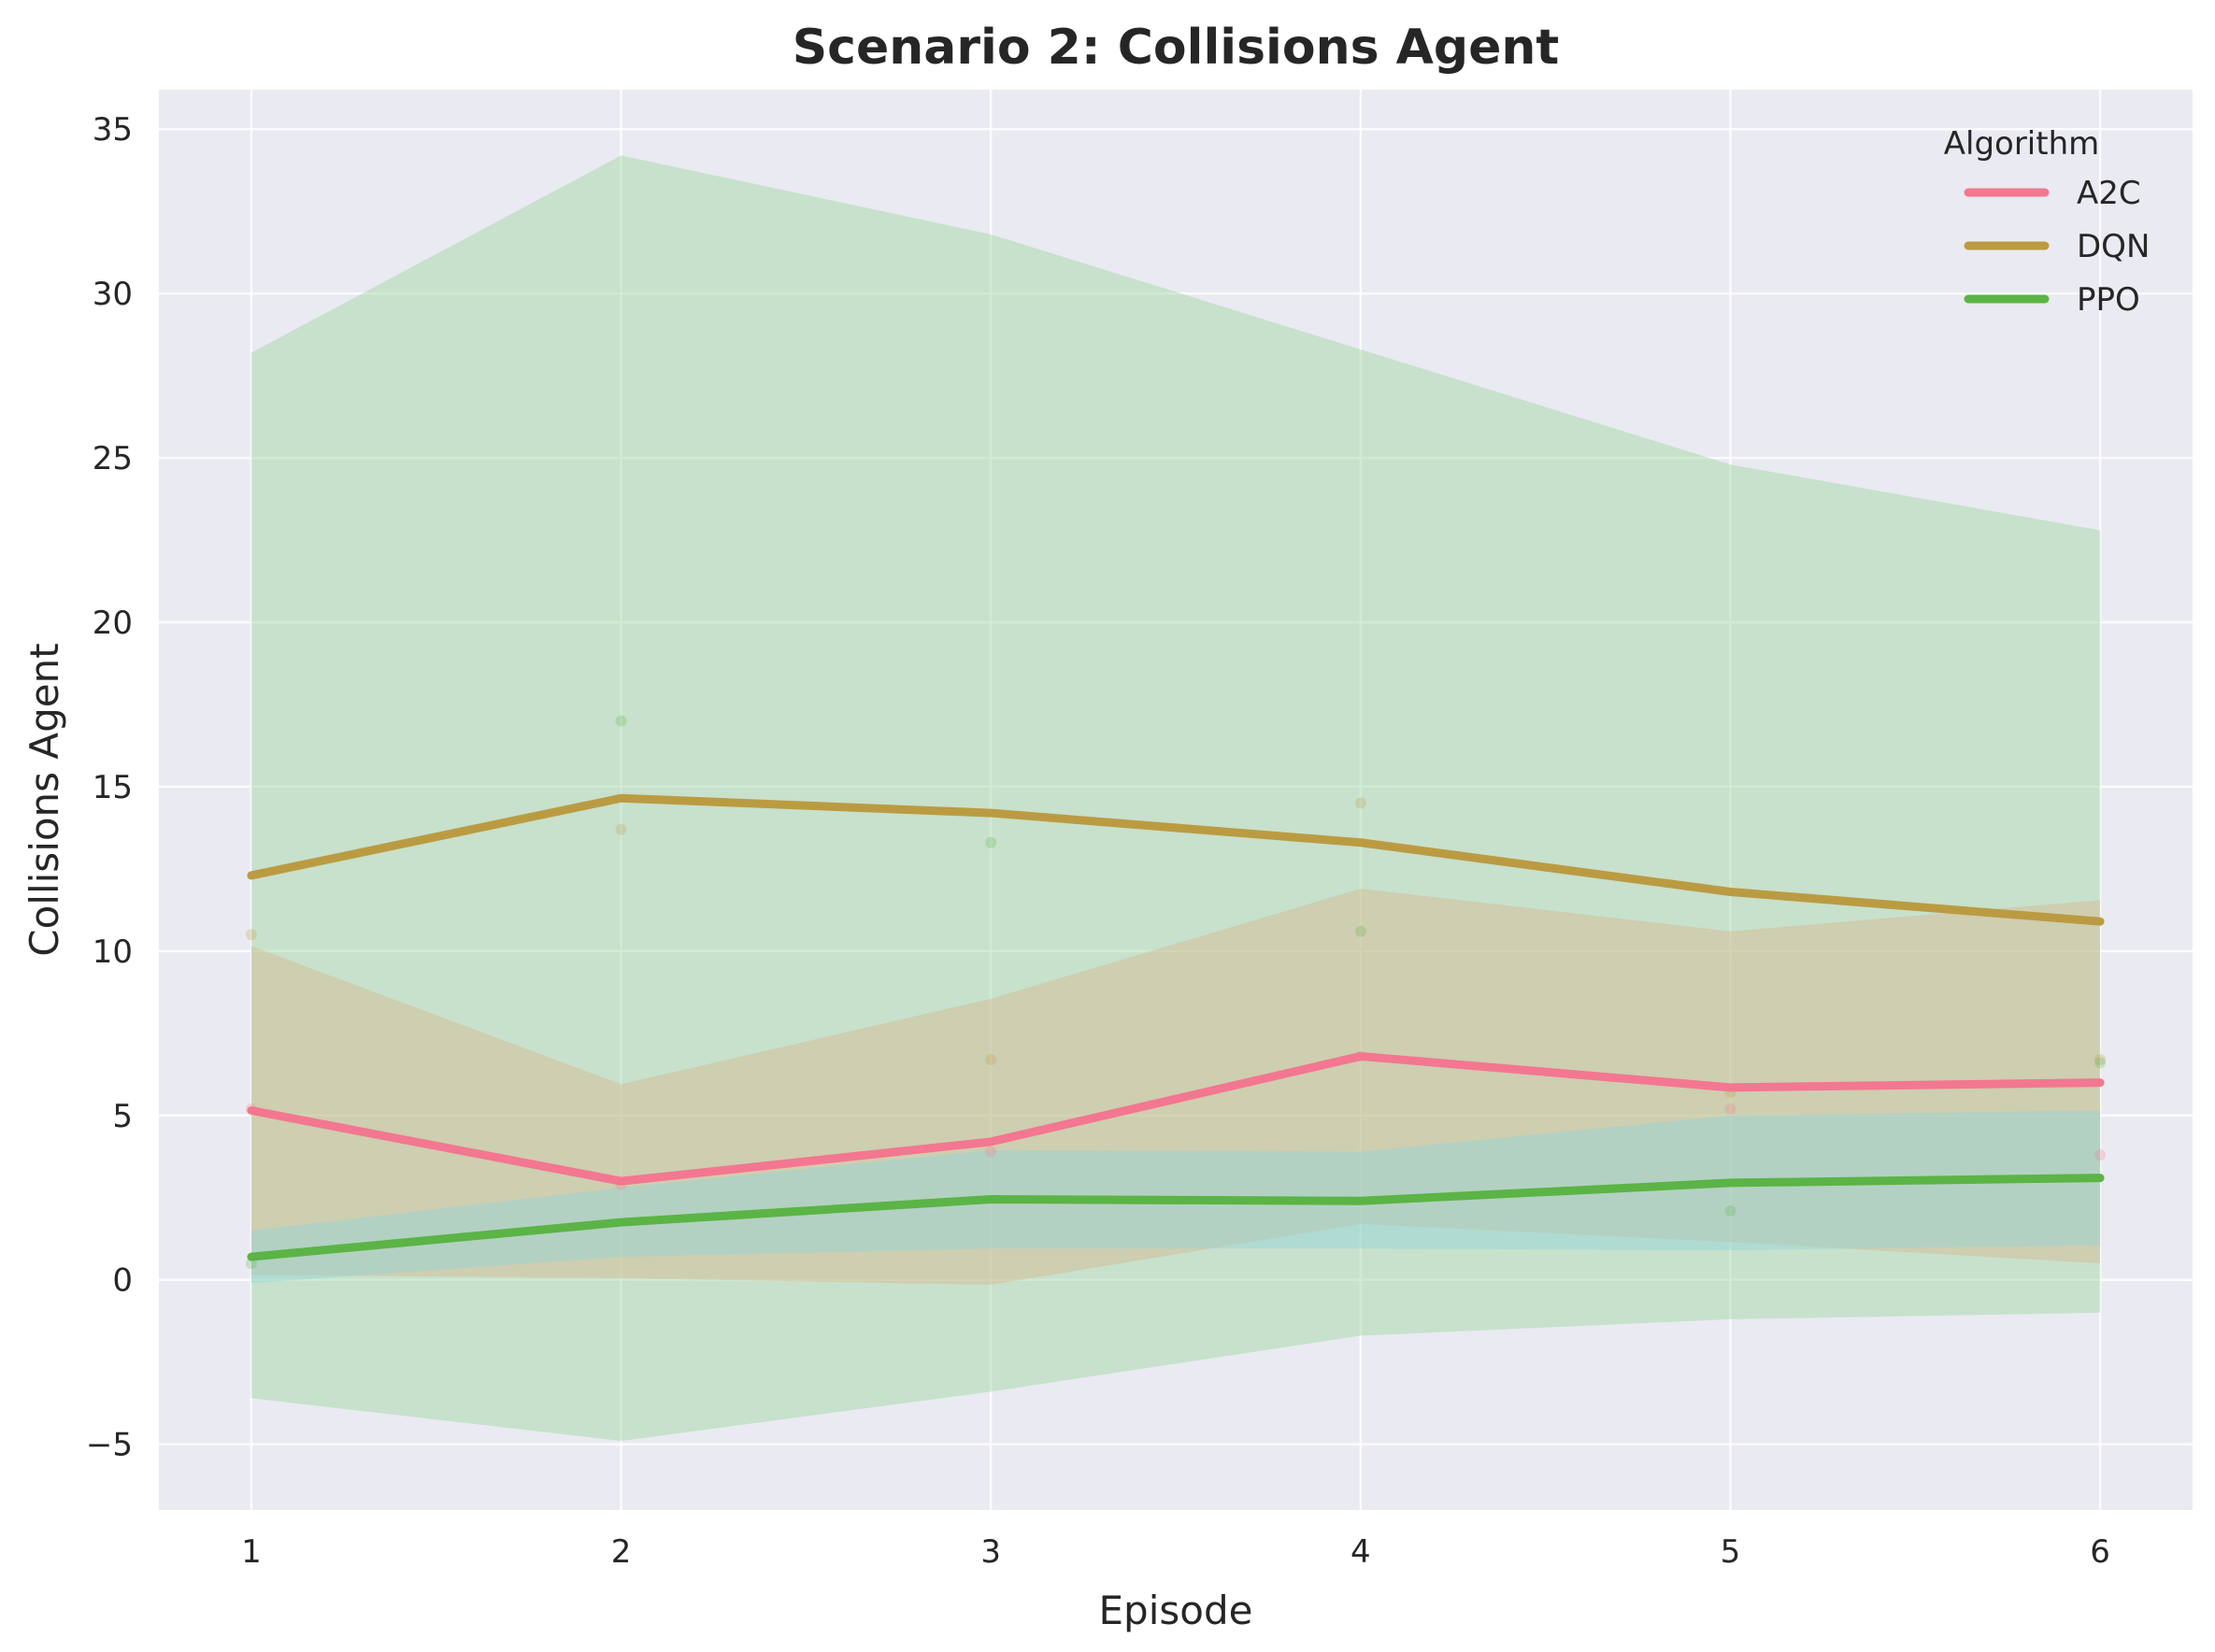 The height and width of the screenshot is (1652, 2215). Describe the element at coordinates (991, 1552) in the screenshot. I see `x-tick-label: 3` at that location.